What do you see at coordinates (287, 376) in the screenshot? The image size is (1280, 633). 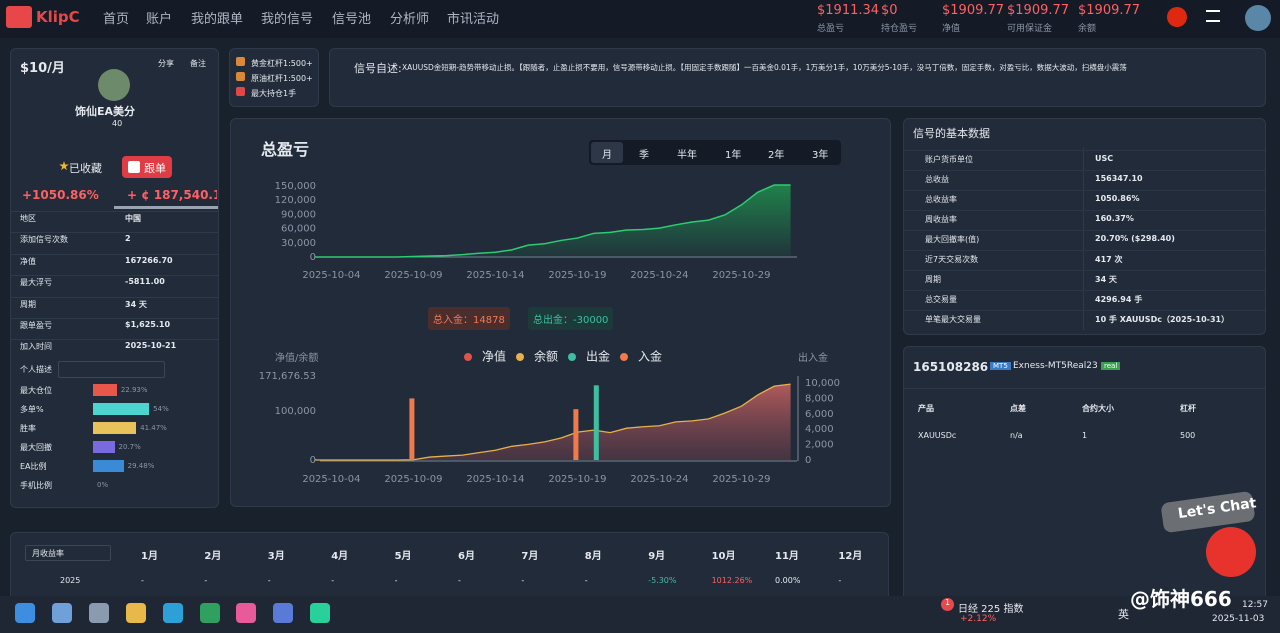 I see `y-tick-label: 171,676.53` at bounding box center [287, 376].